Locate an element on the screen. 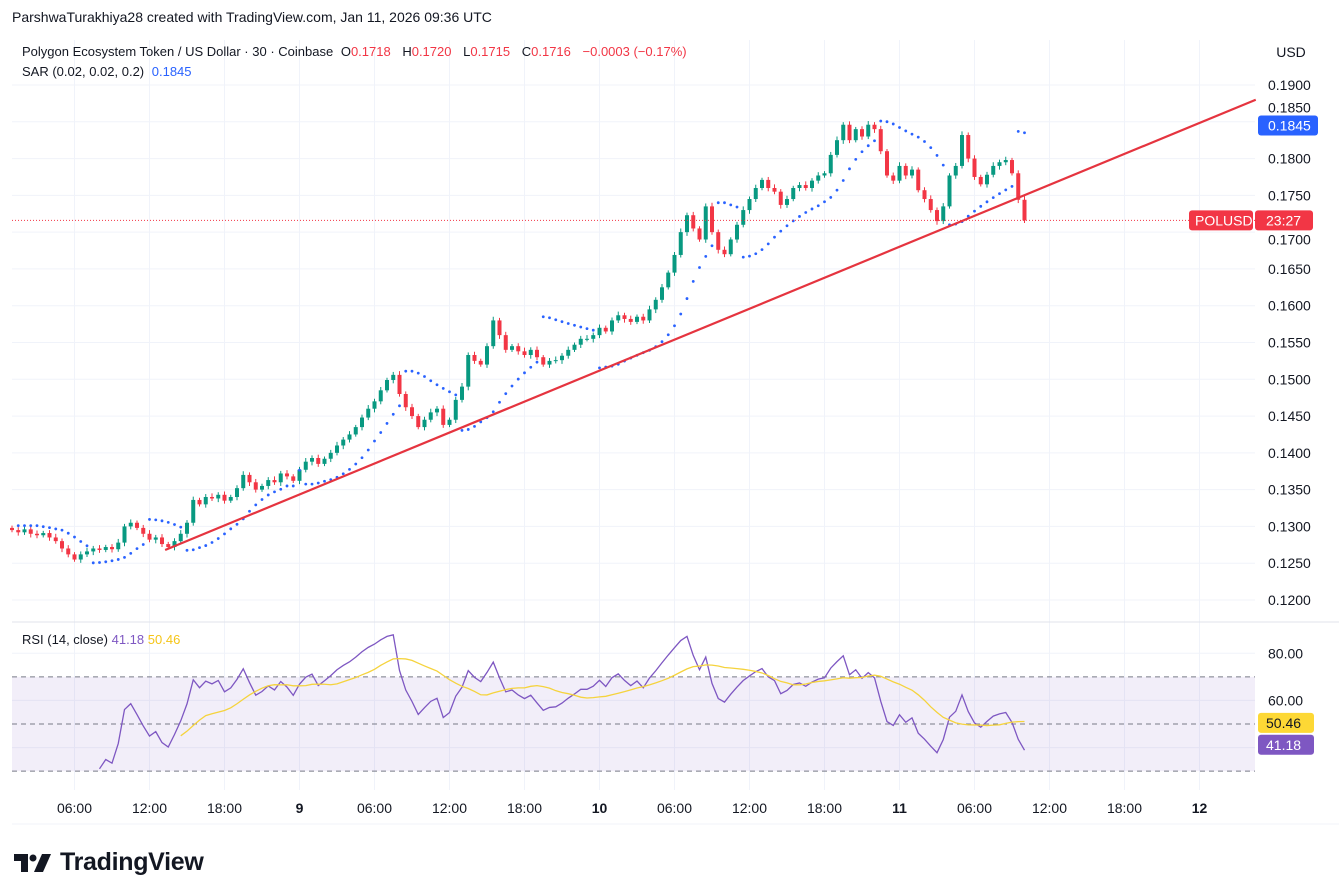 The height and width of the screenshot is (896, 1339). tradingview-logo: TradingView is located at coordinates (109, 862).